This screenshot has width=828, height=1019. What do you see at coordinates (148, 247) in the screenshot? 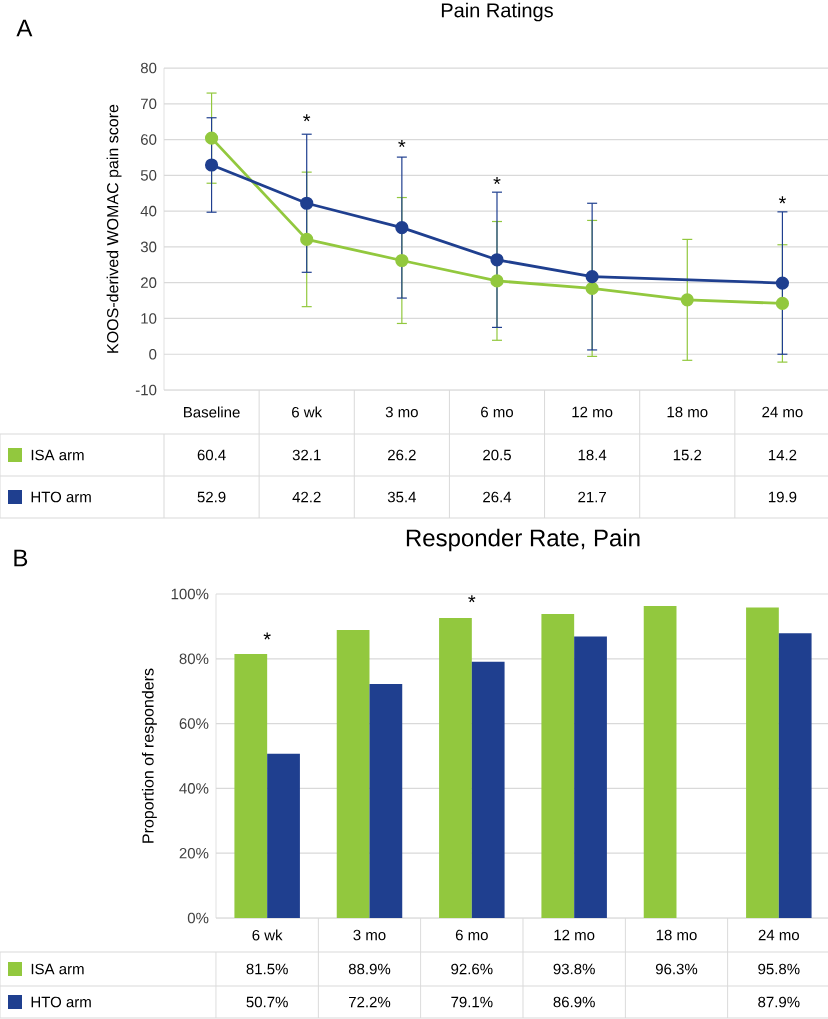
I see `y-tick-label: 30` at bounding box center [148, 247].